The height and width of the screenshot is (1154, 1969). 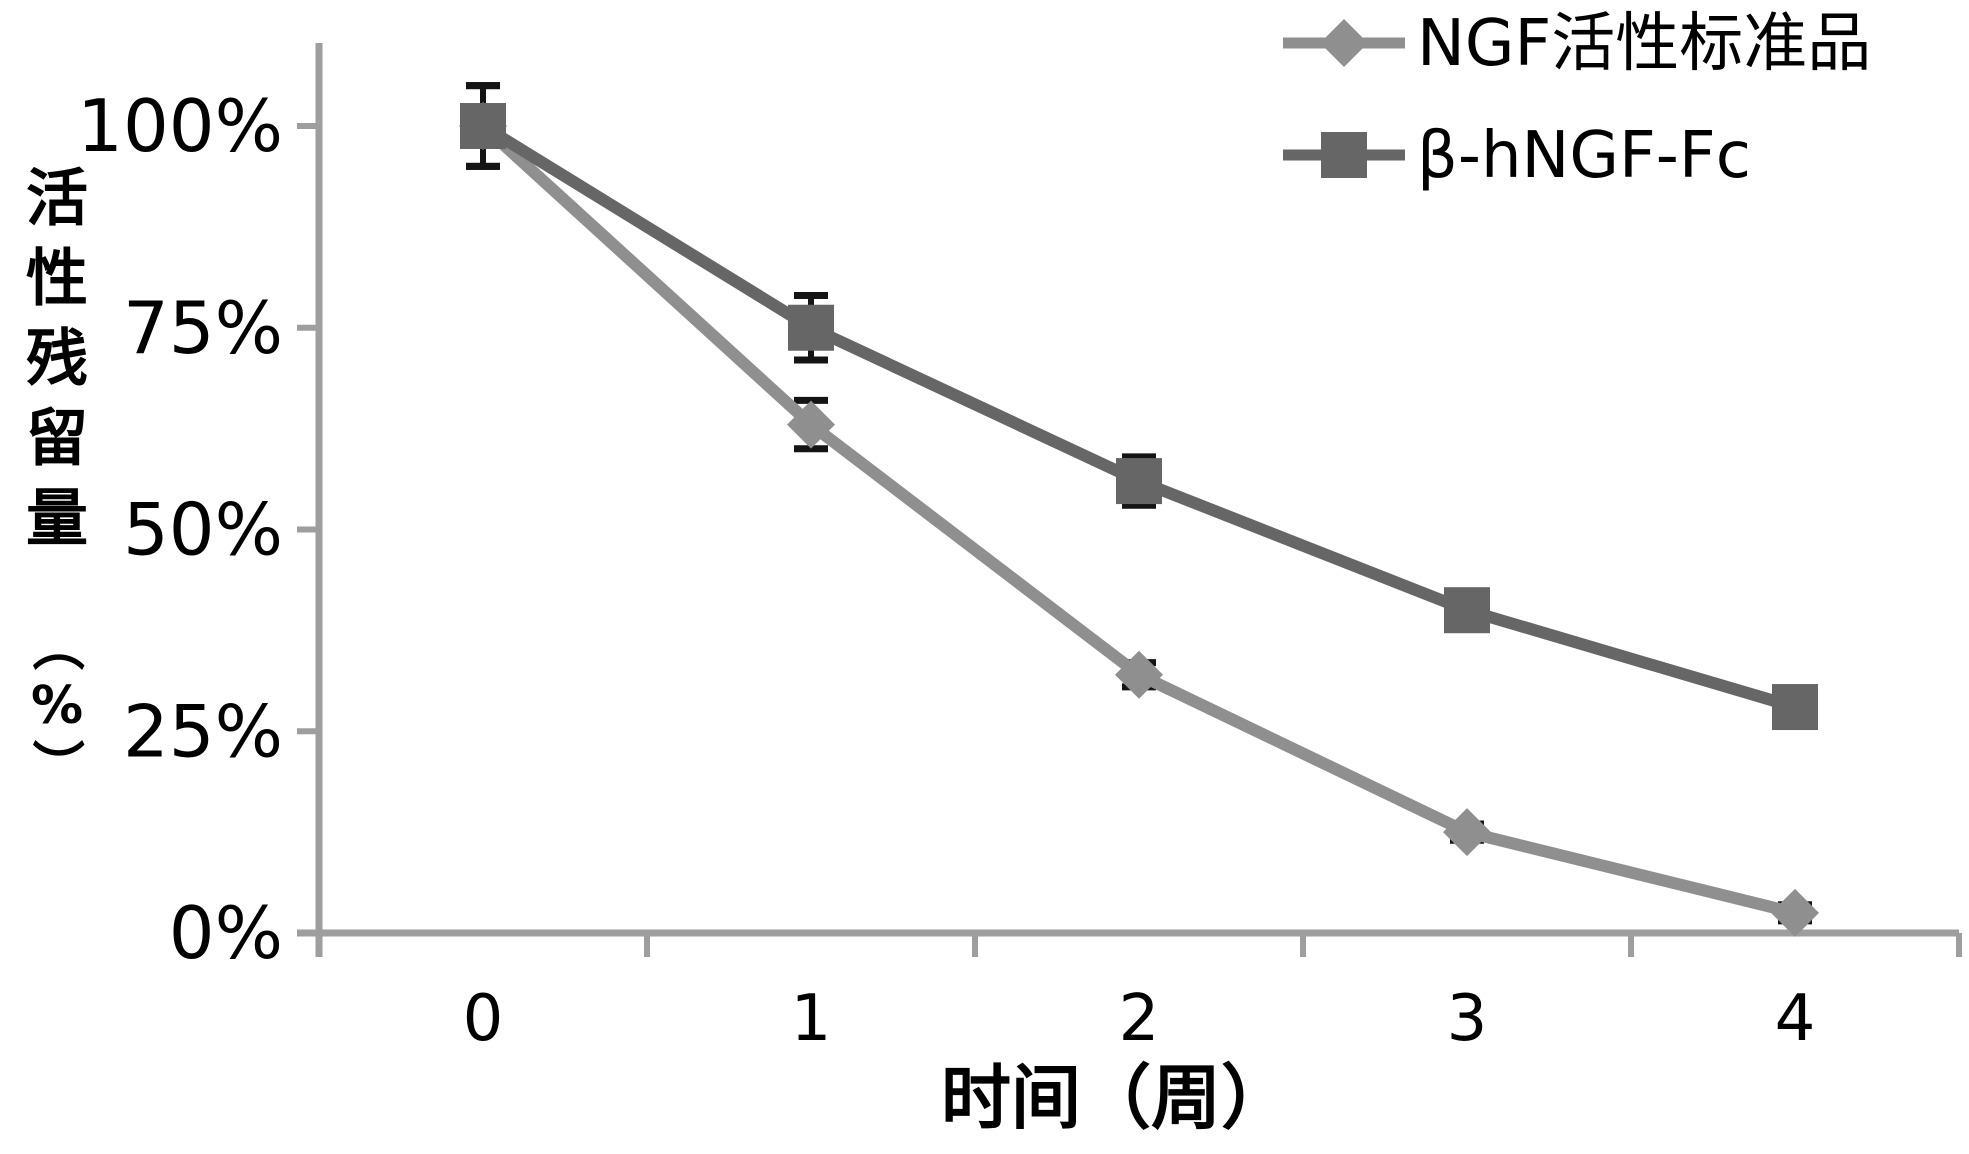 I want to click on legend-label: NGF活性标准品, so click(x=1644, y=44).